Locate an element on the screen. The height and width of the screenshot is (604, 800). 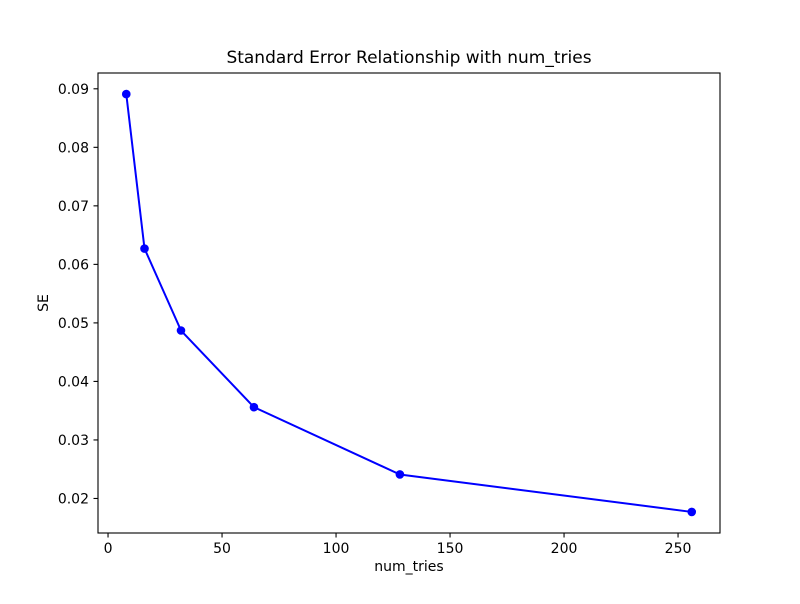
x-tick-label: 250 is located at coordinates (678, 549).